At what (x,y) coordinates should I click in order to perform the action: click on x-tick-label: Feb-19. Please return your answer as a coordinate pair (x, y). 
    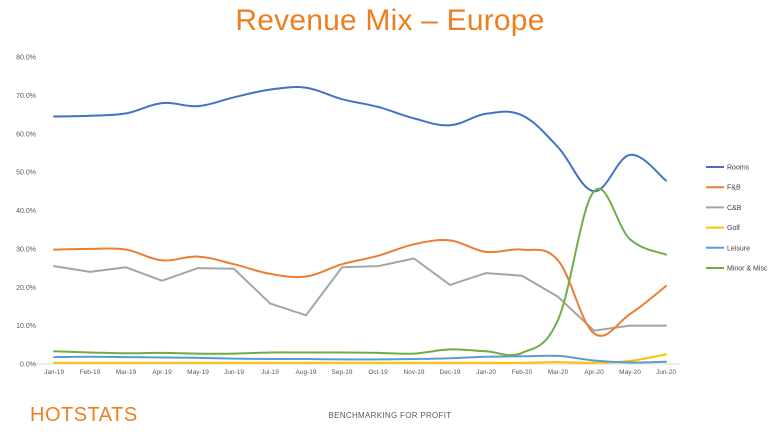
    Looking at the image, I should click on (90, 372).